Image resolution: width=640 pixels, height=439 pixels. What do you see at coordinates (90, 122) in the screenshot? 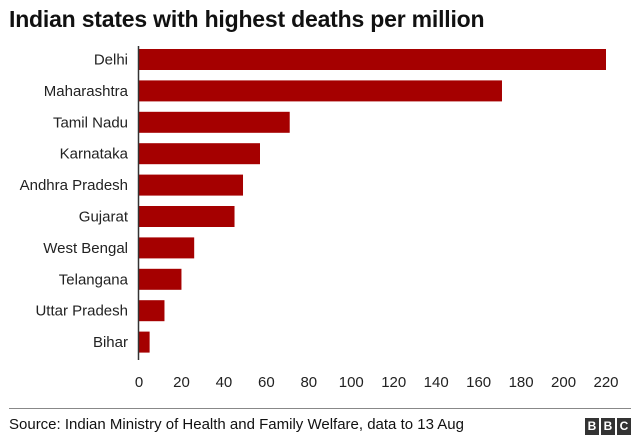
I see `category-label: Tamil Nadu` at bounding box center [90, 122].